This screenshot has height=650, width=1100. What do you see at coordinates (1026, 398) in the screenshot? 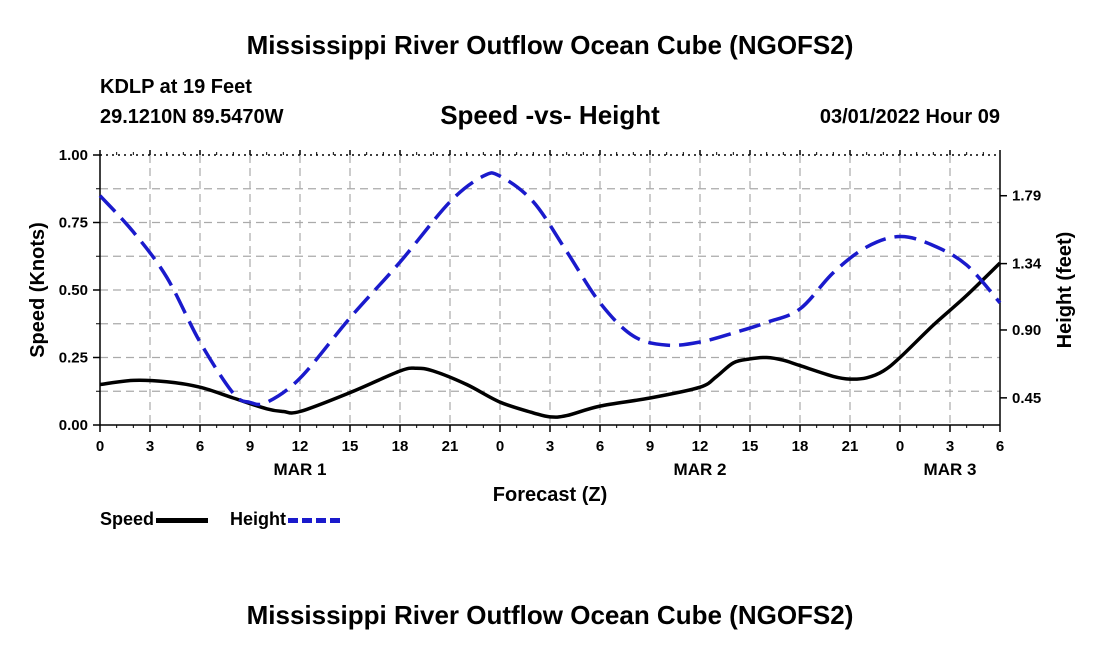
I see `y2-tick-label: 0.45` at bounding box center [1026, 398].